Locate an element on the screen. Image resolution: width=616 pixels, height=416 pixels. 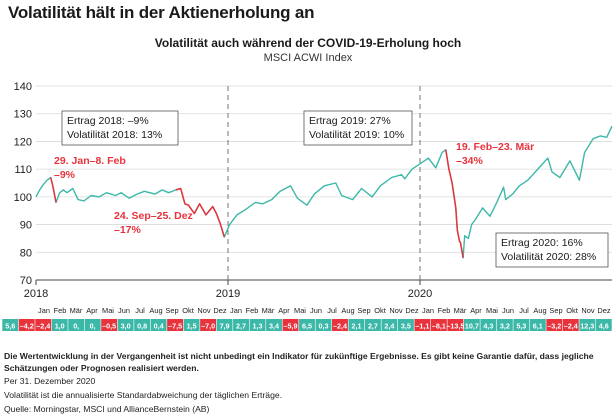
return-value: 6,1 is located at coordinates (538, 326).